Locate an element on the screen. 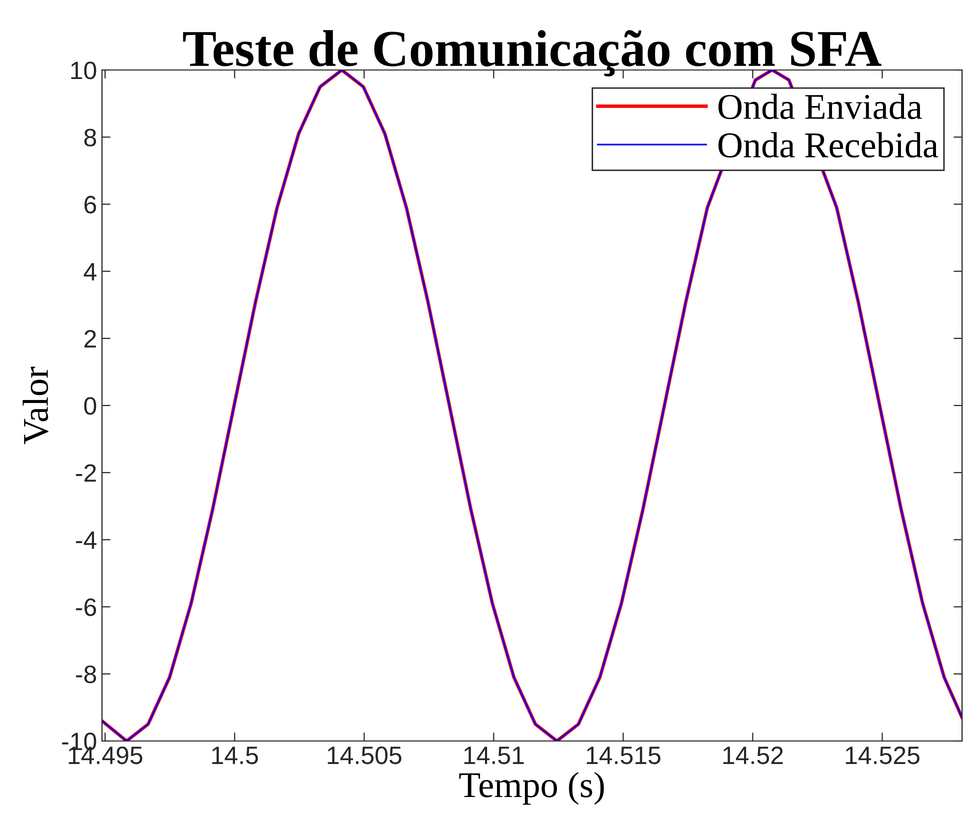 This screenshot has width=963, height=831. y-tick-label: -4 is located at coordinates (86, 540).